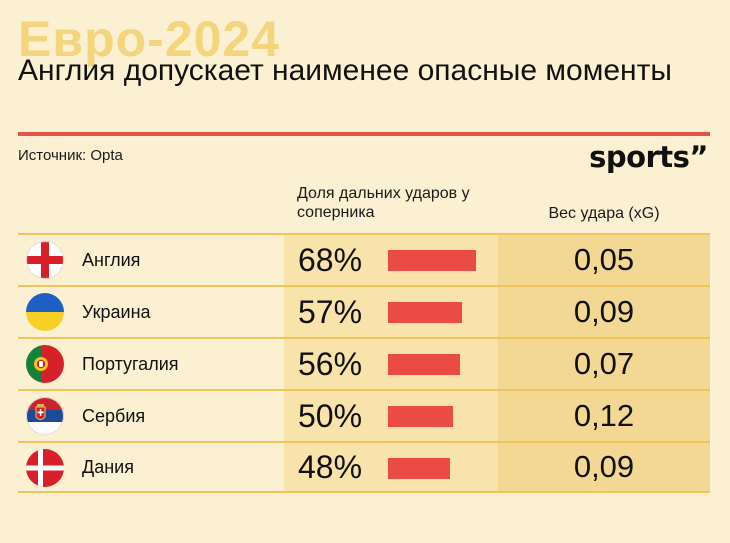 The height and width of the screenshot is (543, 730). I want to click on country-cell: Украина, so click(151, 312).